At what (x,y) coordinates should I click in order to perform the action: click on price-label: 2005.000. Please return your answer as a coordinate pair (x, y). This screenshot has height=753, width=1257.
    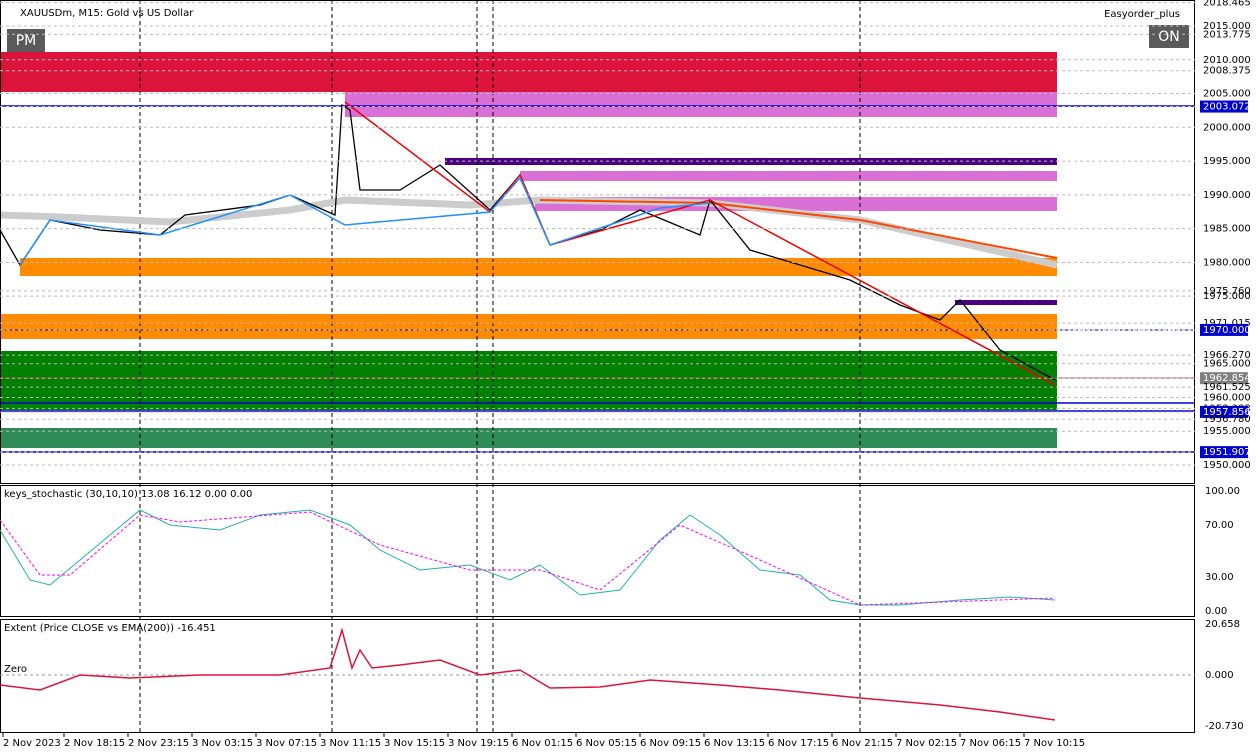
    Looking at the image, I should click on (1227, 94).